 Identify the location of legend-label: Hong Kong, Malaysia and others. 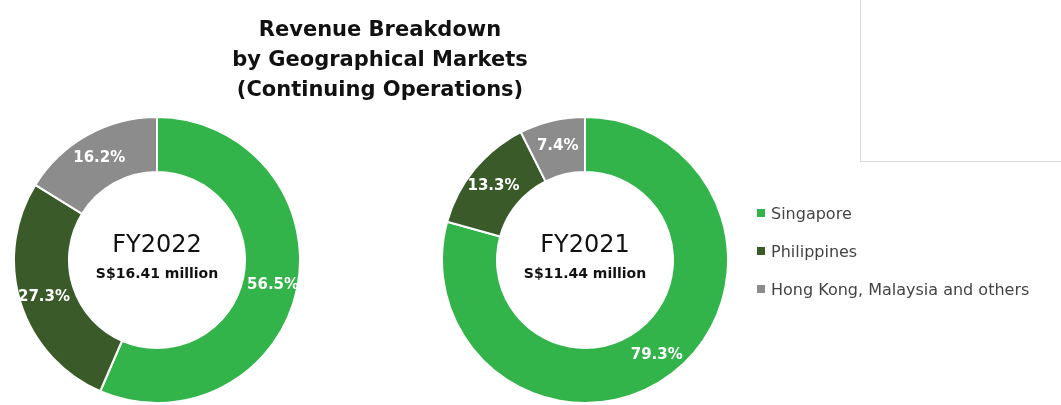
(900, 289).